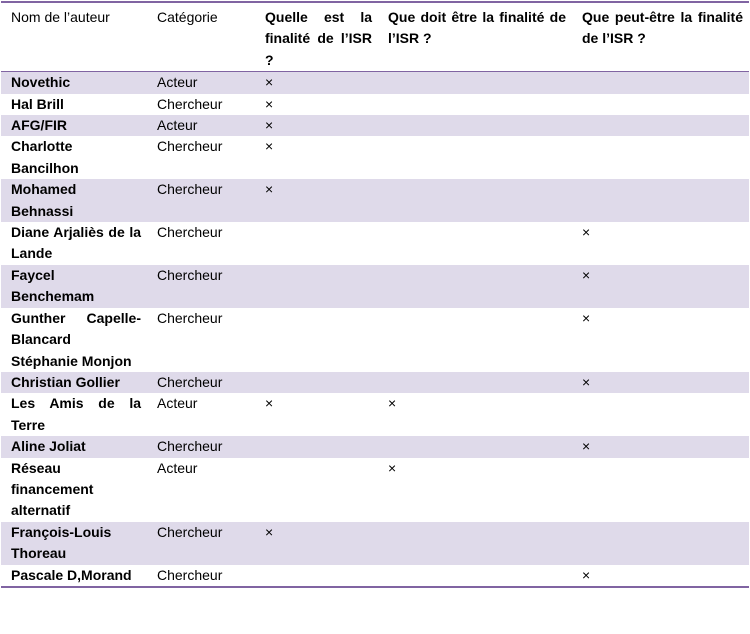 Image resolution: width=750 pixels, height=634 pixels. What do you see at coordinates (74, 126) in the screenshot?
I see `author-name: AFG/FIR` at bounding box center [74, 126].